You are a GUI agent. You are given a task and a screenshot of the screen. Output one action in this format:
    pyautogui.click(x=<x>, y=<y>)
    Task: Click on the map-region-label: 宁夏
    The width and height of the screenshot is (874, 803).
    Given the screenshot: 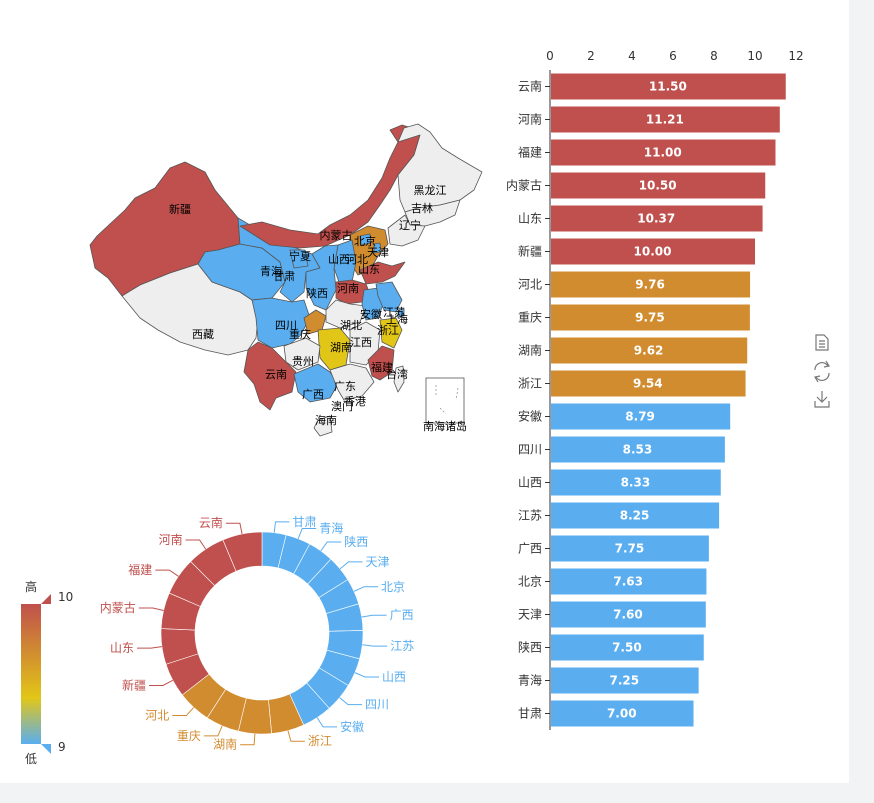 What is the action you would take?
    pyautogui.click(x=300, y=256)
    